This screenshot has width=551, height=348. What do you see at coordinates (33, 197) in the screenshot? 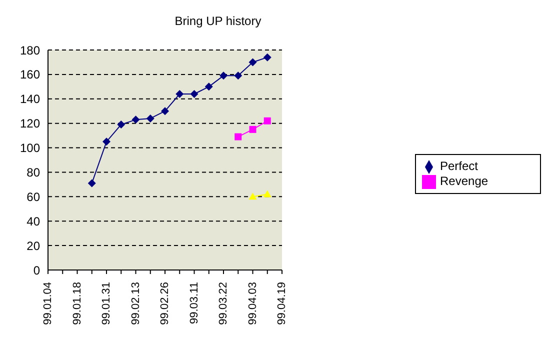
I see `y-tick-label: 60` at bounding box center [33, 197].